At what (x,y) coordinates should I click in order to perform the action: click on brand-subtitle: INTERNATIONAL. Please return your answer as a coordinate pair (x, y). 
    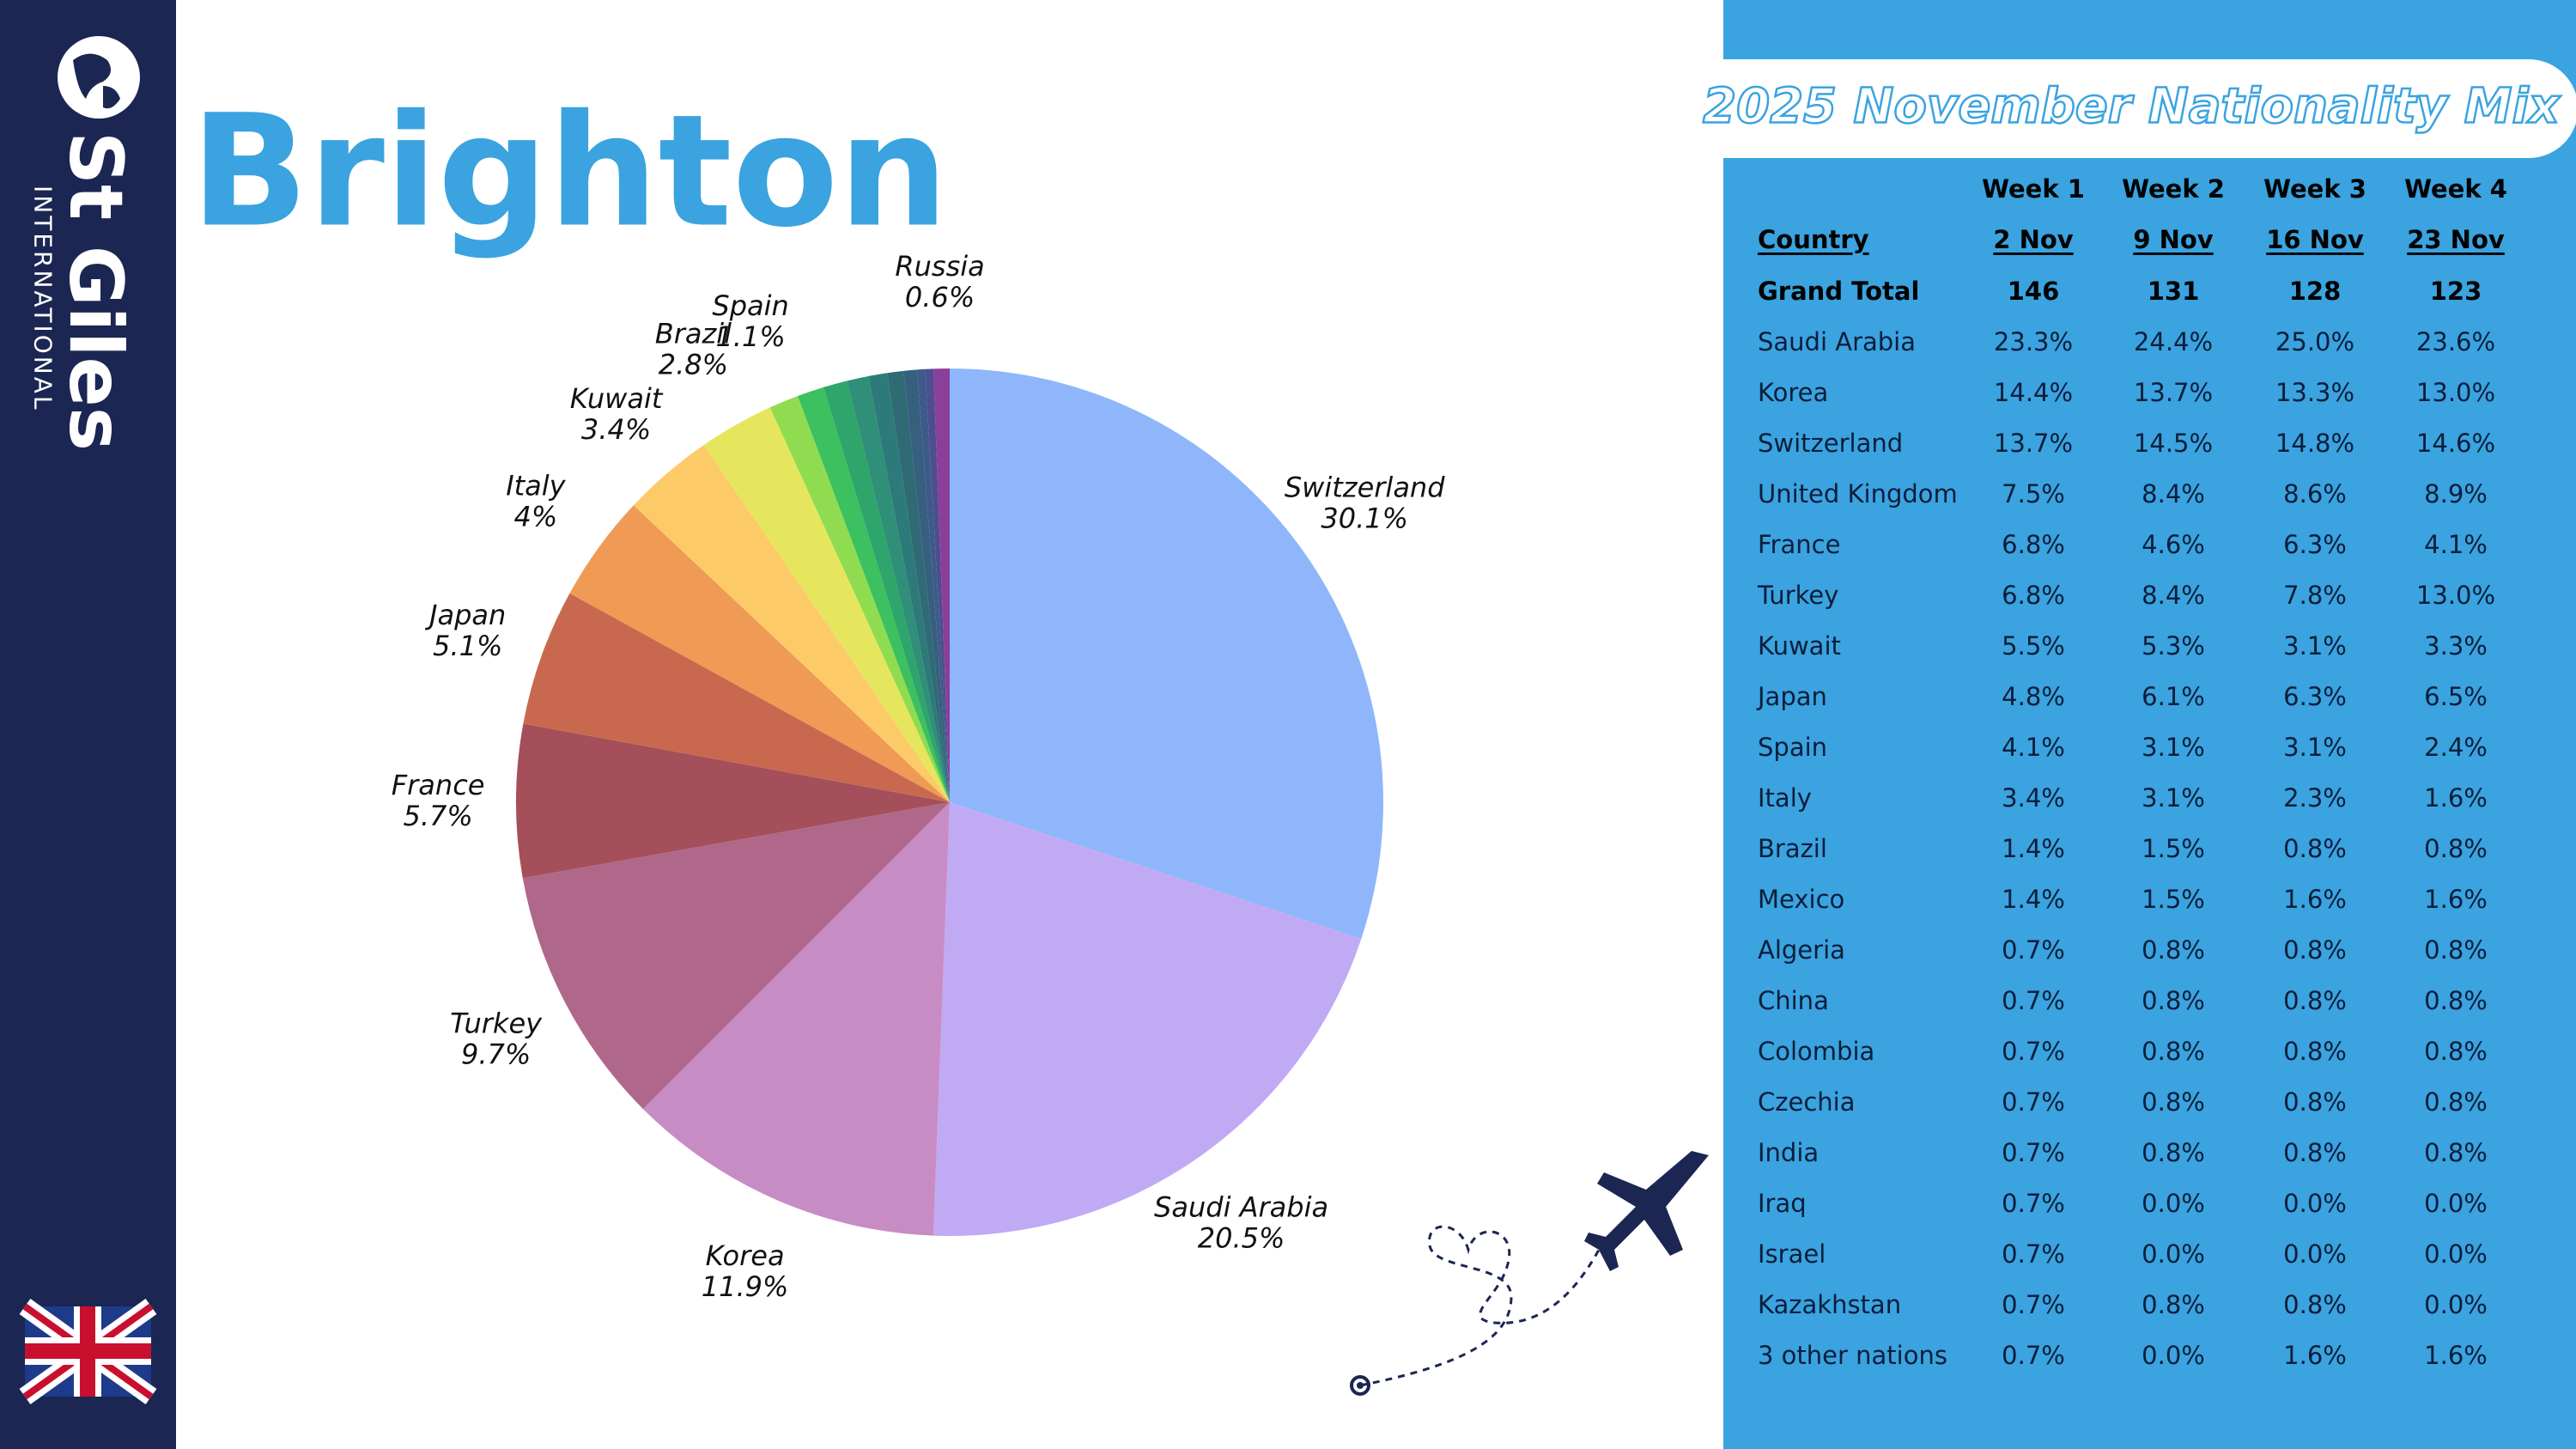
    Looking at the image, I should click on (44, 298).